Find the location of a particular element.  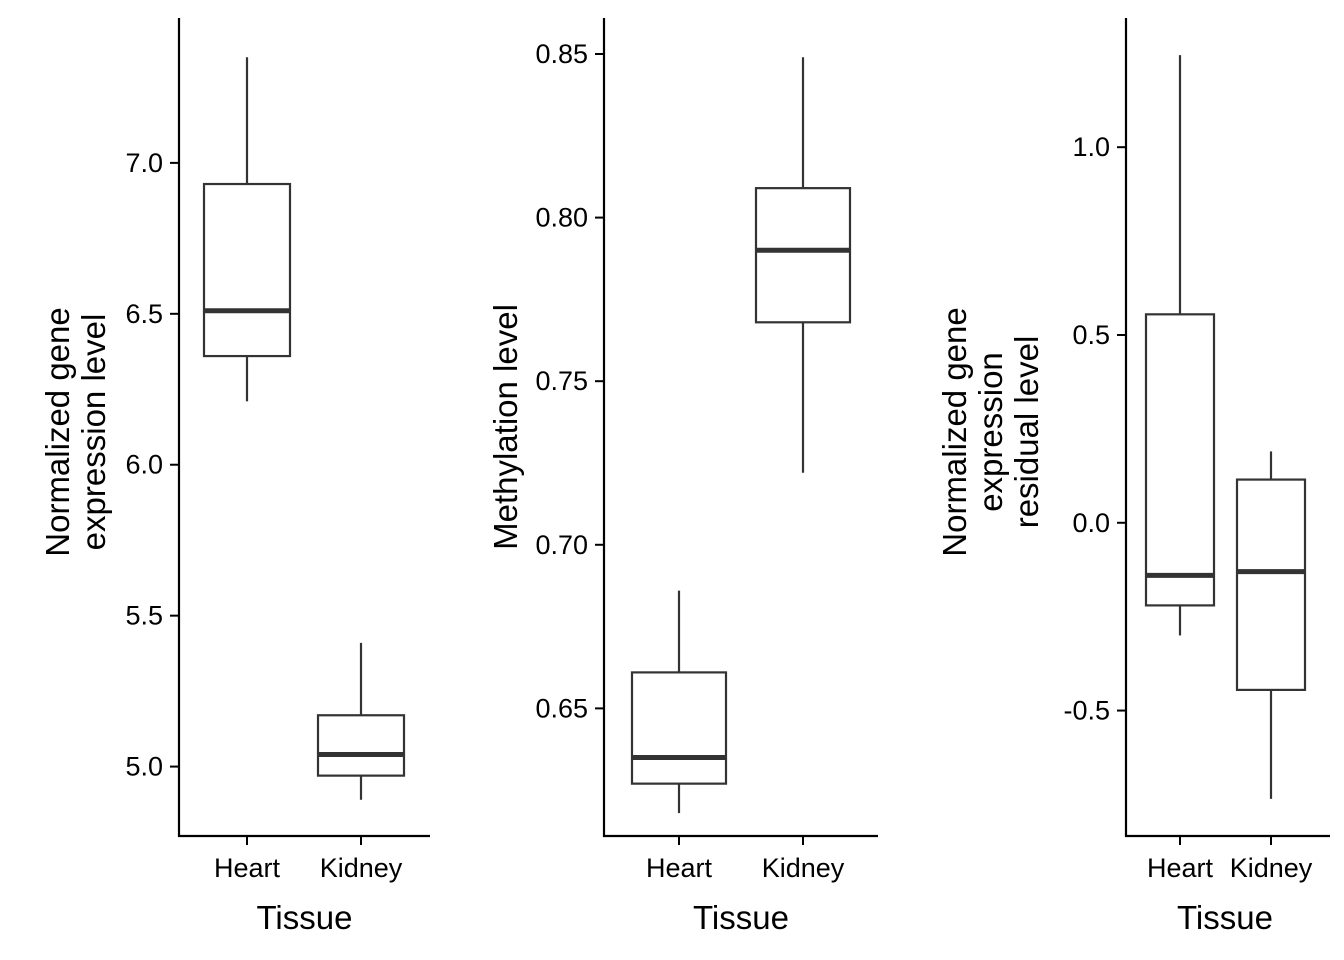

y-tick-label: 6.0 is located at coordinates (144, 465).